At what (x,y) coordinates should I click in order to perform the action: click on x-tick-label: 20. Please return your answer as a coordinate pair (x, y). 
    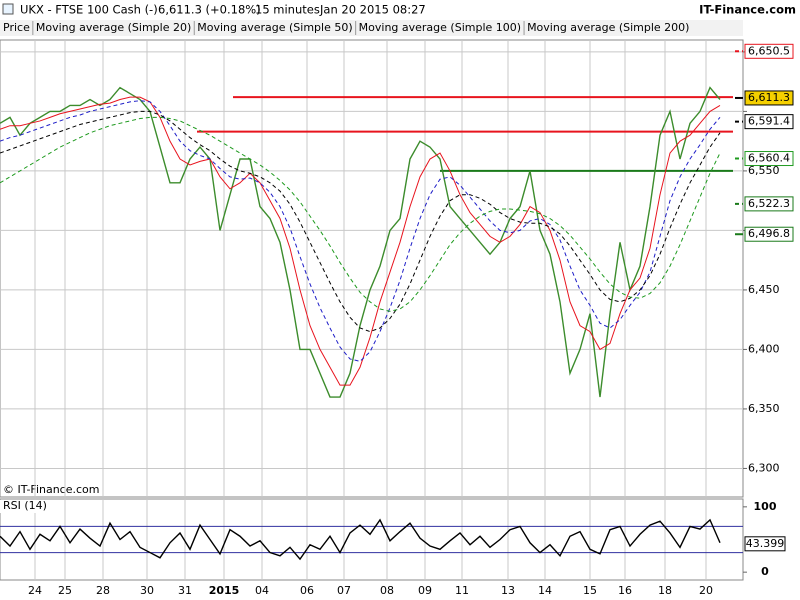
    Looking at the image, I should click on (706, 590).